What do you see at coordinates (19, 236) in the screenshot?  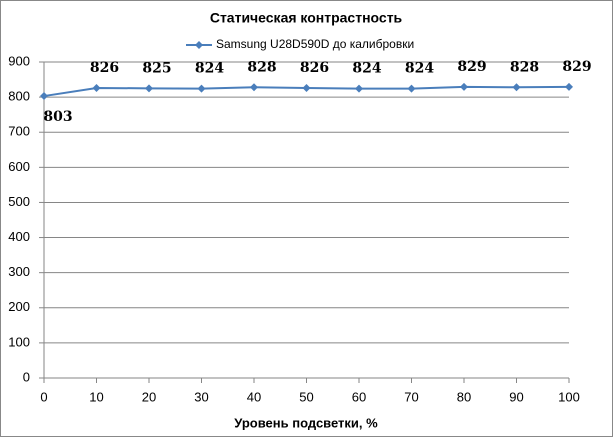 I see `y-tick-label: 400` at bounding box center [19, 236].